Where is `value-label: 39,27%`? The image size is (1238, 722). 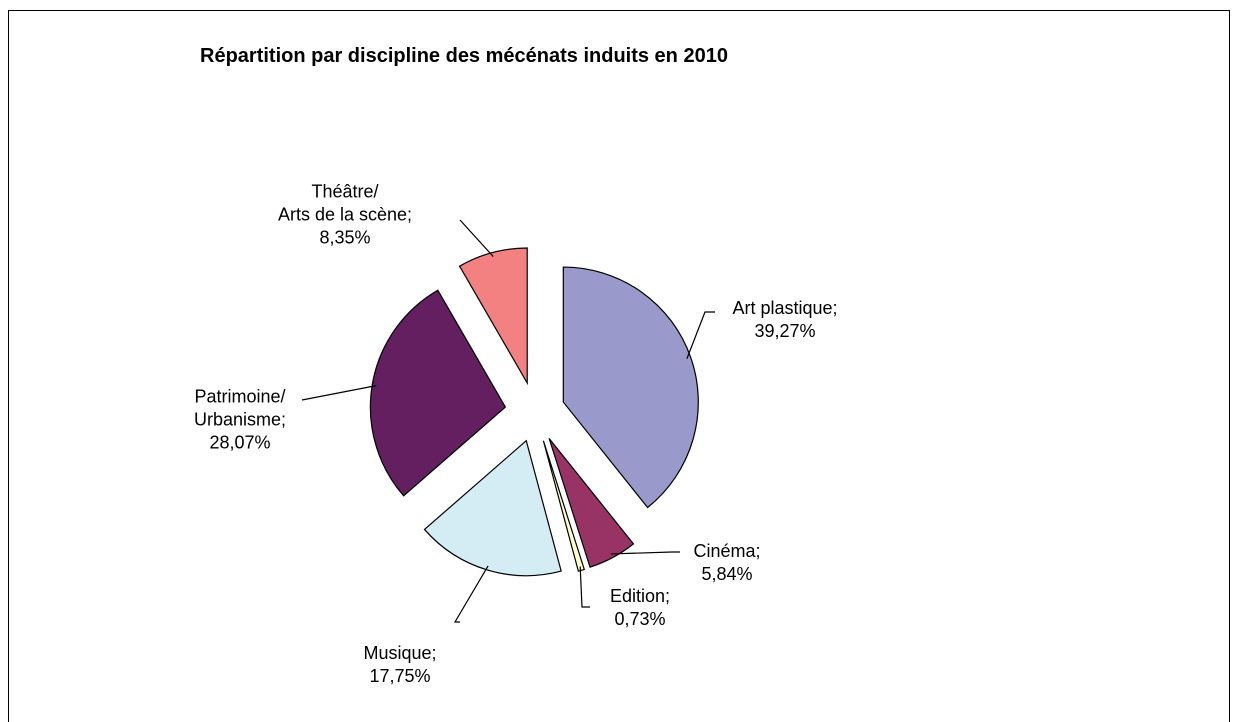
value-label: 39,27% is located at coordinates (785, 331).